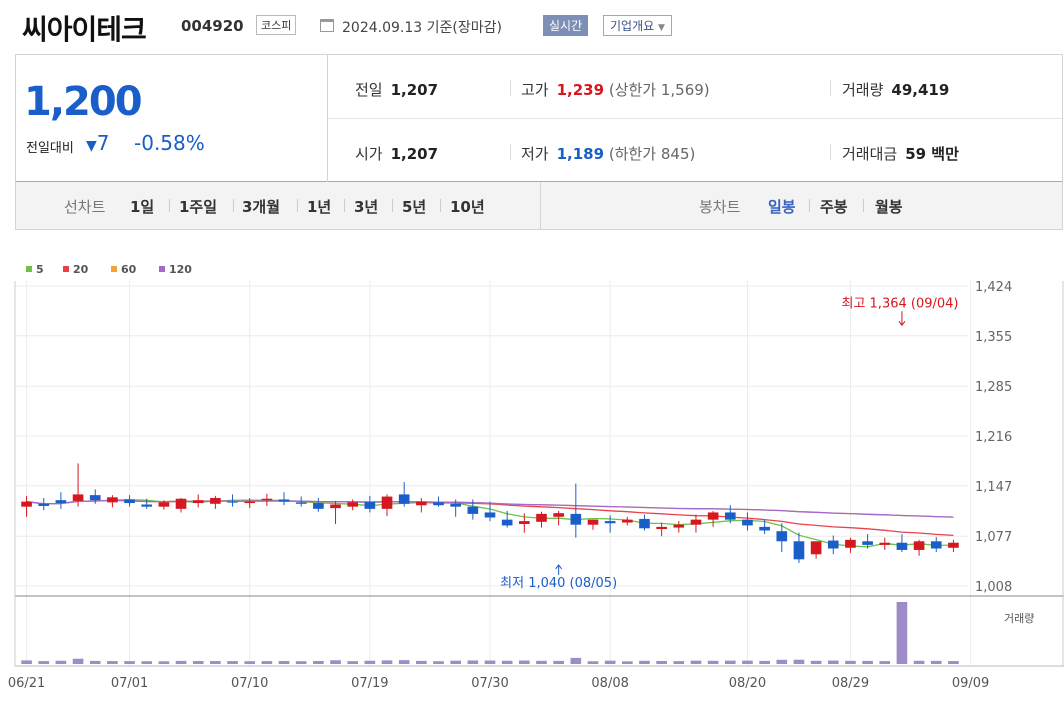  Describe the element at coordinates (566, 25) in the screenshot. I see `realtime-button: 실시간` at that location.